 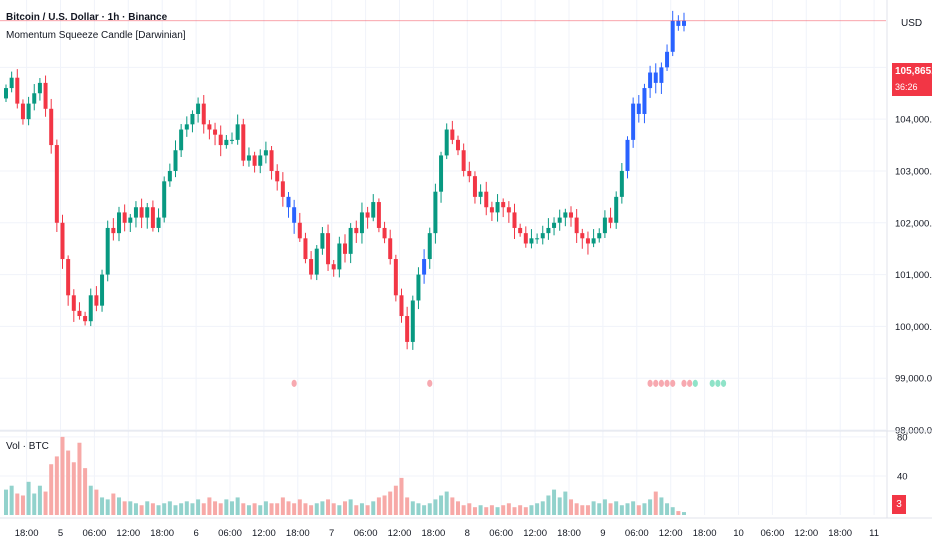 What do you see at coordinates (331, 533) in the screenshot?
I see `time-tick-label: 7` at bounding box center [331, 533].